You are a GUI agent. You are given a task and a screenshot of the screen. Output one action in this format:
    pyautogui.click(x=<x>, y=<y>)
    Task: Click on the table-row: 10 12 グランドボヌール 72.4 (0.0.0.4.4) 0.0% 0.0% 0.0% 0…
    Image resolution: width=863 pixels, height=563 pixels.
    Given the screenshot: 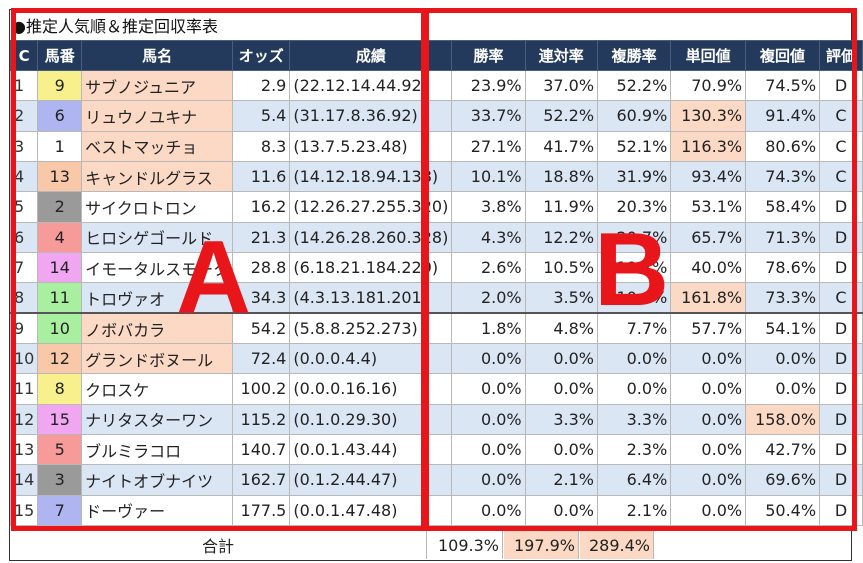 What is the action you would take?
    pyautogui.click(x=436, y=358)
    